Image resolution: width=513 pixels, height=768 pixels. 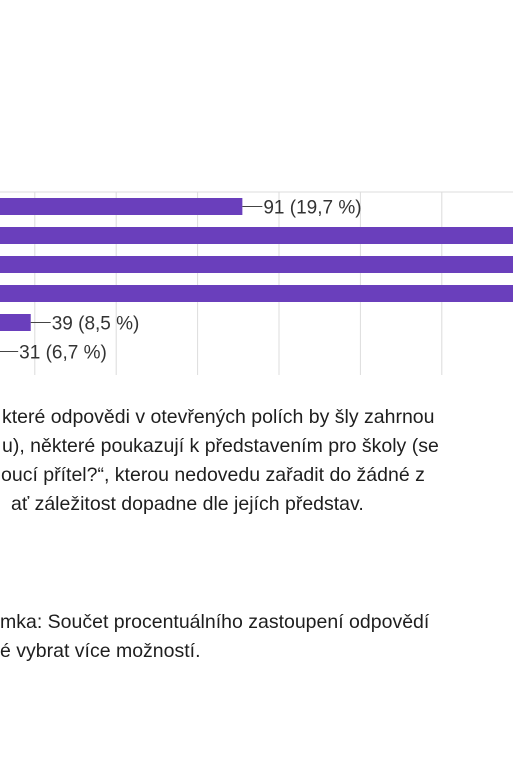 What do you see at coordinates (63, 353) in the screenshot?
I see `data-label: 31 (6,7 %)` at bounding box center [63, 353].